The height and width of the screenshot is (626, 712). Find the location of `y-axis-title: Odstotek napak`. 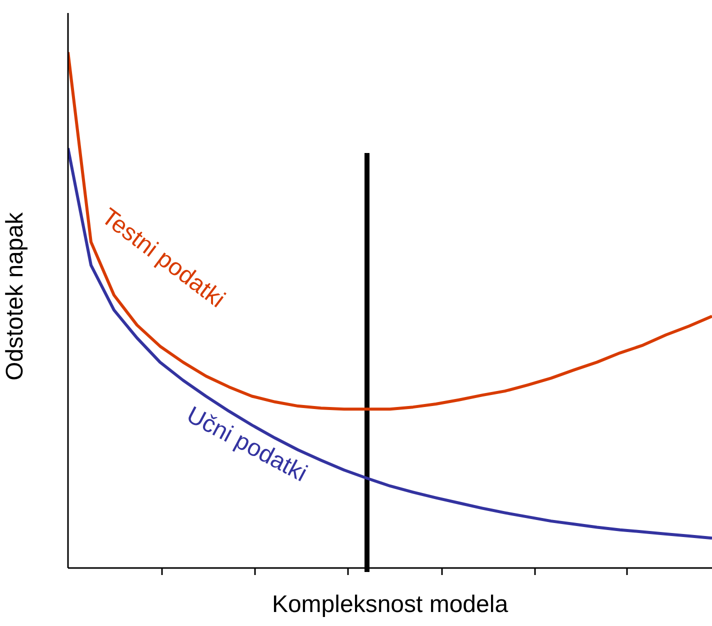

y-axis-title: Odstotek napak is located at coordinates (15, 295).